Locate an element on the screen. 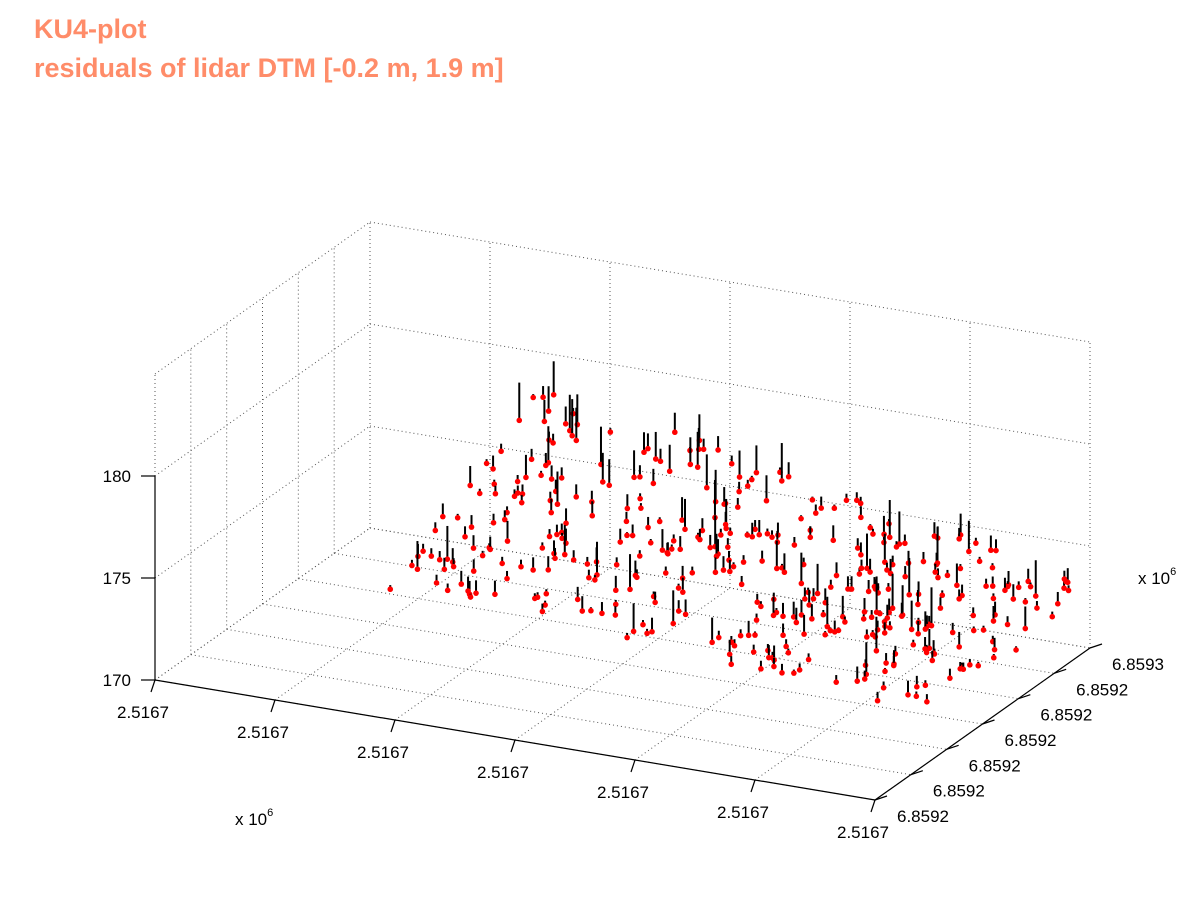 The width and height of the screenshot is (1200, 900). z-tick-label: 175 is located at coordinates (117, 578).